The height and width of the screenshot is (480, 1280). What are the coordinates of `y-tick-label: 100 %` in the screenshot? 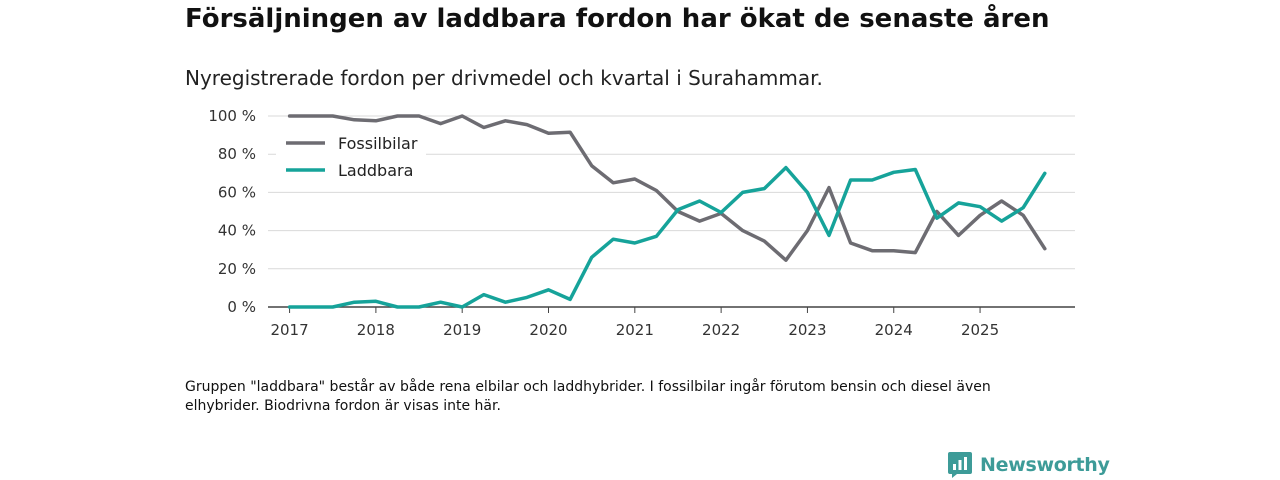 It's located at (232, 116).